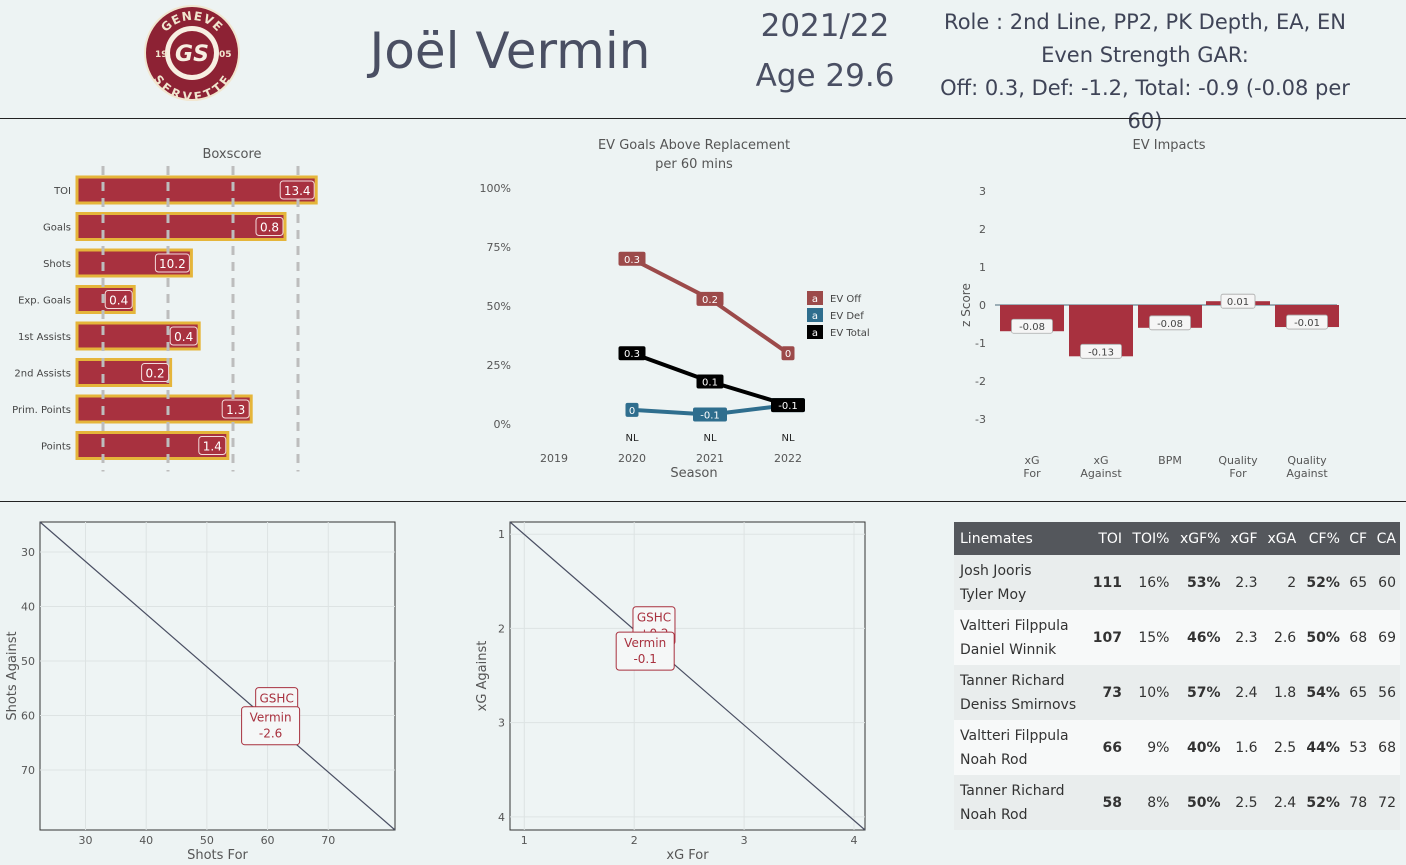 The image size is (1406, 865). I want to click on boxscore-category-label: Prim. Points, so click(41, 410).